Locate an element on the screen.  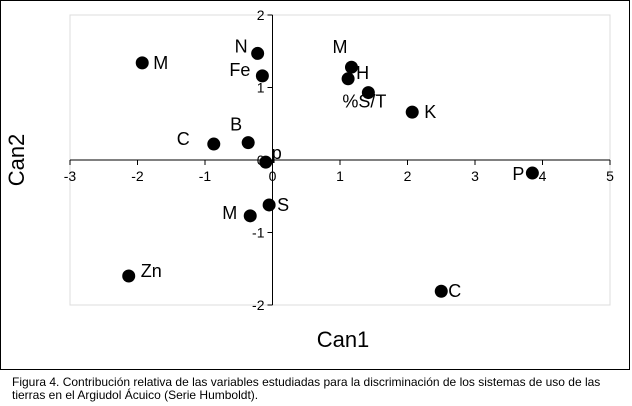
point-label: H is located at coordinates (362, 73).